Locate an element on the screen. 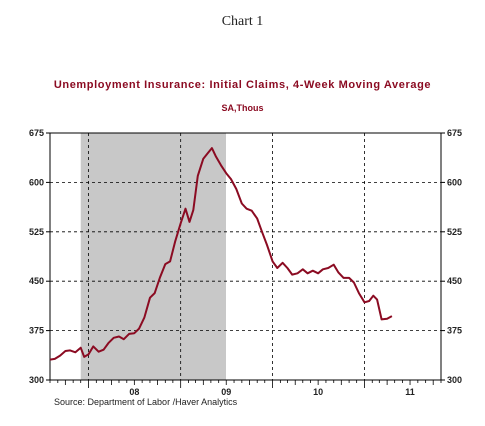  x-tick-label: 10 is located at coordinates (318, 392).